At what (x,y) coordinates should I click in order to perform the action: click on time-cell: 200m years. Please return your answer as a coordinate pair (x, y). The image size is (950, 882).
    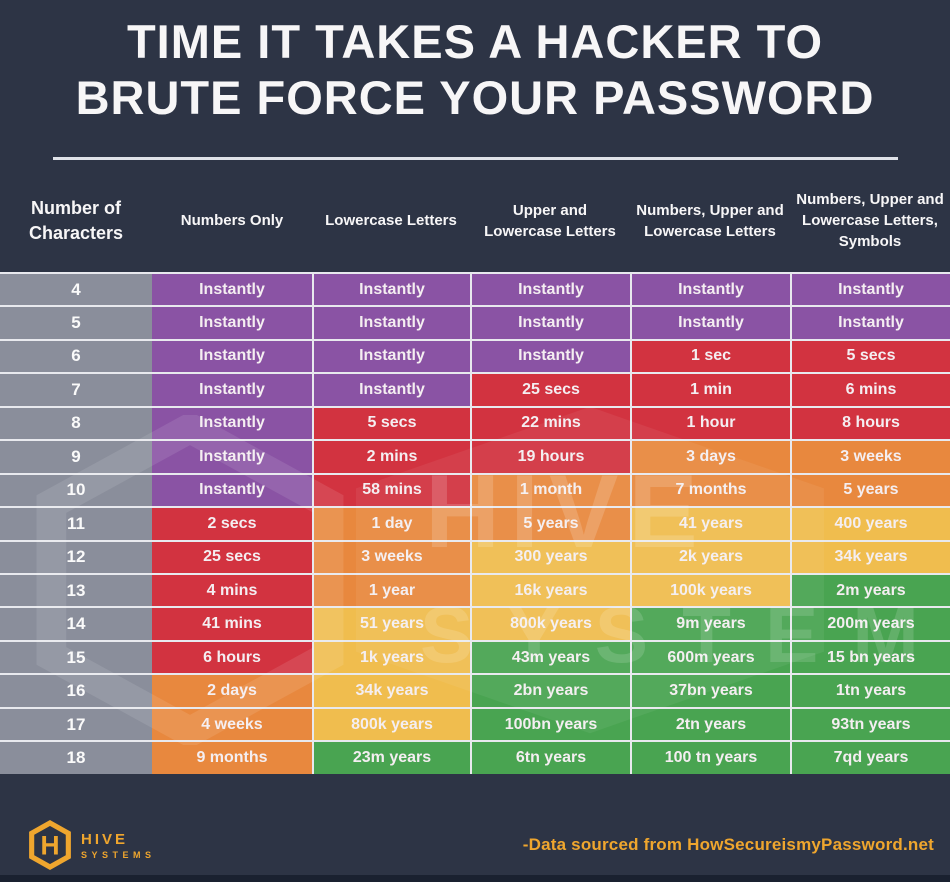
    Looking at the image, I should click on (870, 624).